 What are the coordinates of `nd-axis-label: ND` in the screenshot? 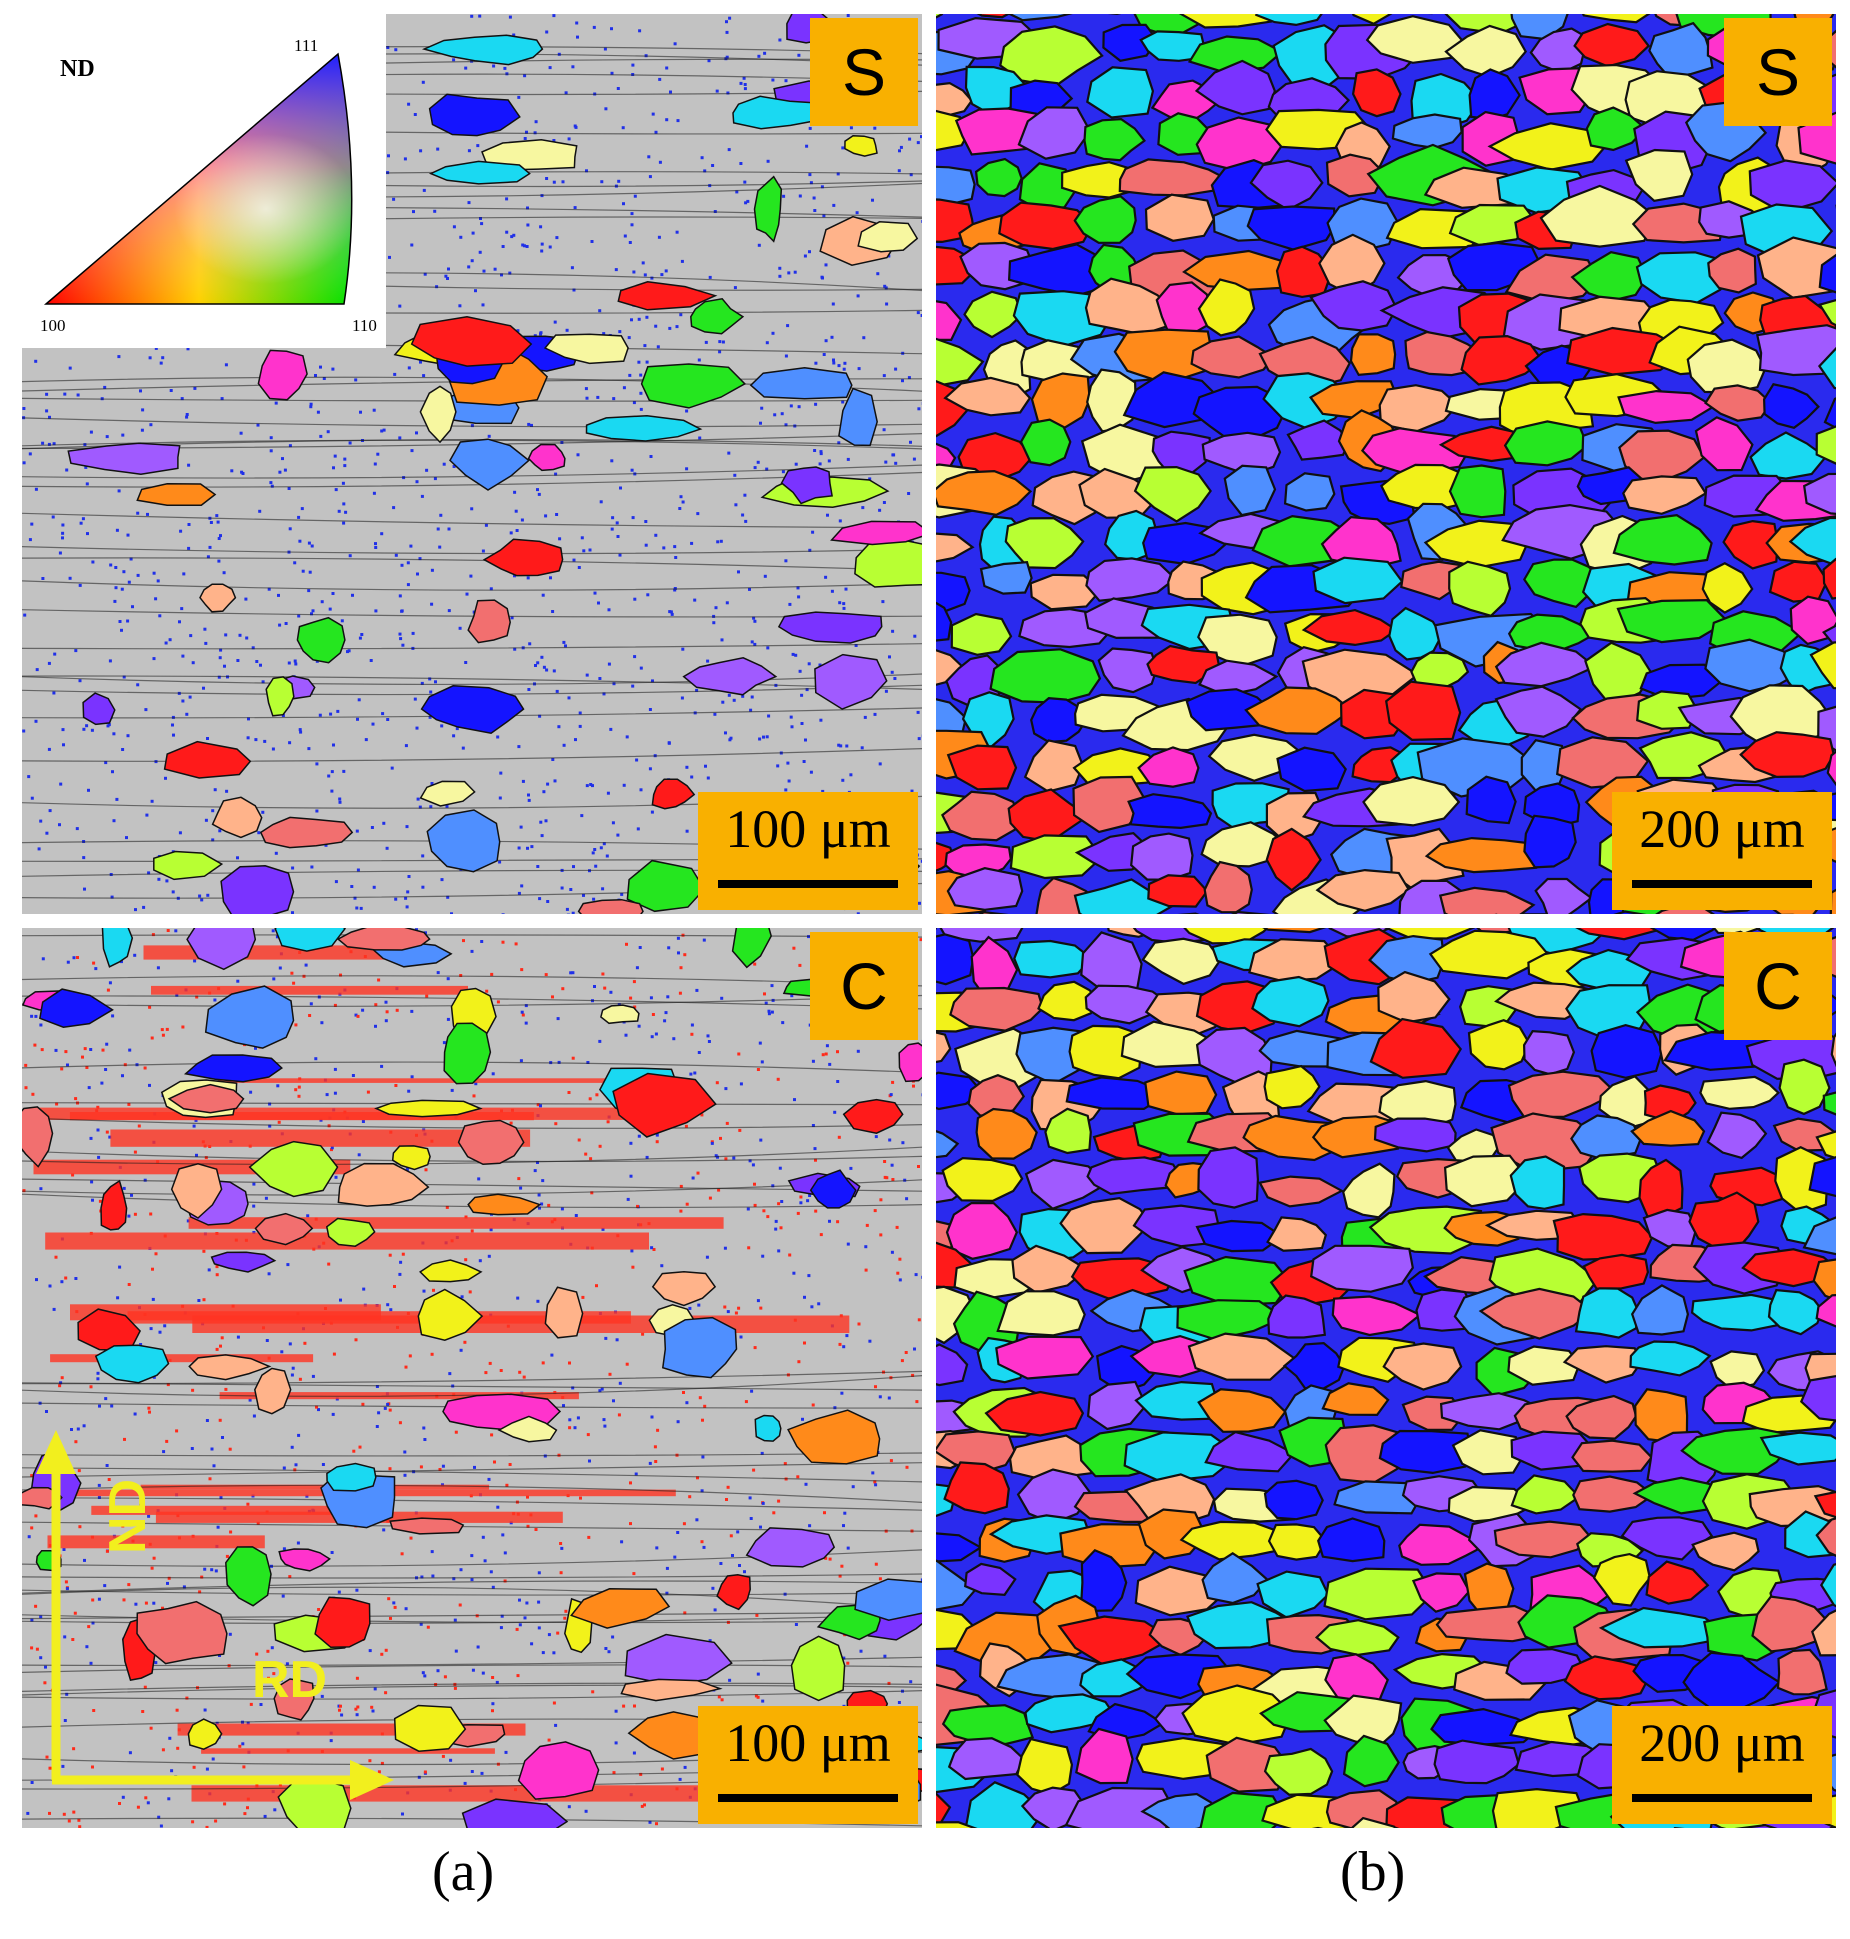 It's located at (128, 1516).